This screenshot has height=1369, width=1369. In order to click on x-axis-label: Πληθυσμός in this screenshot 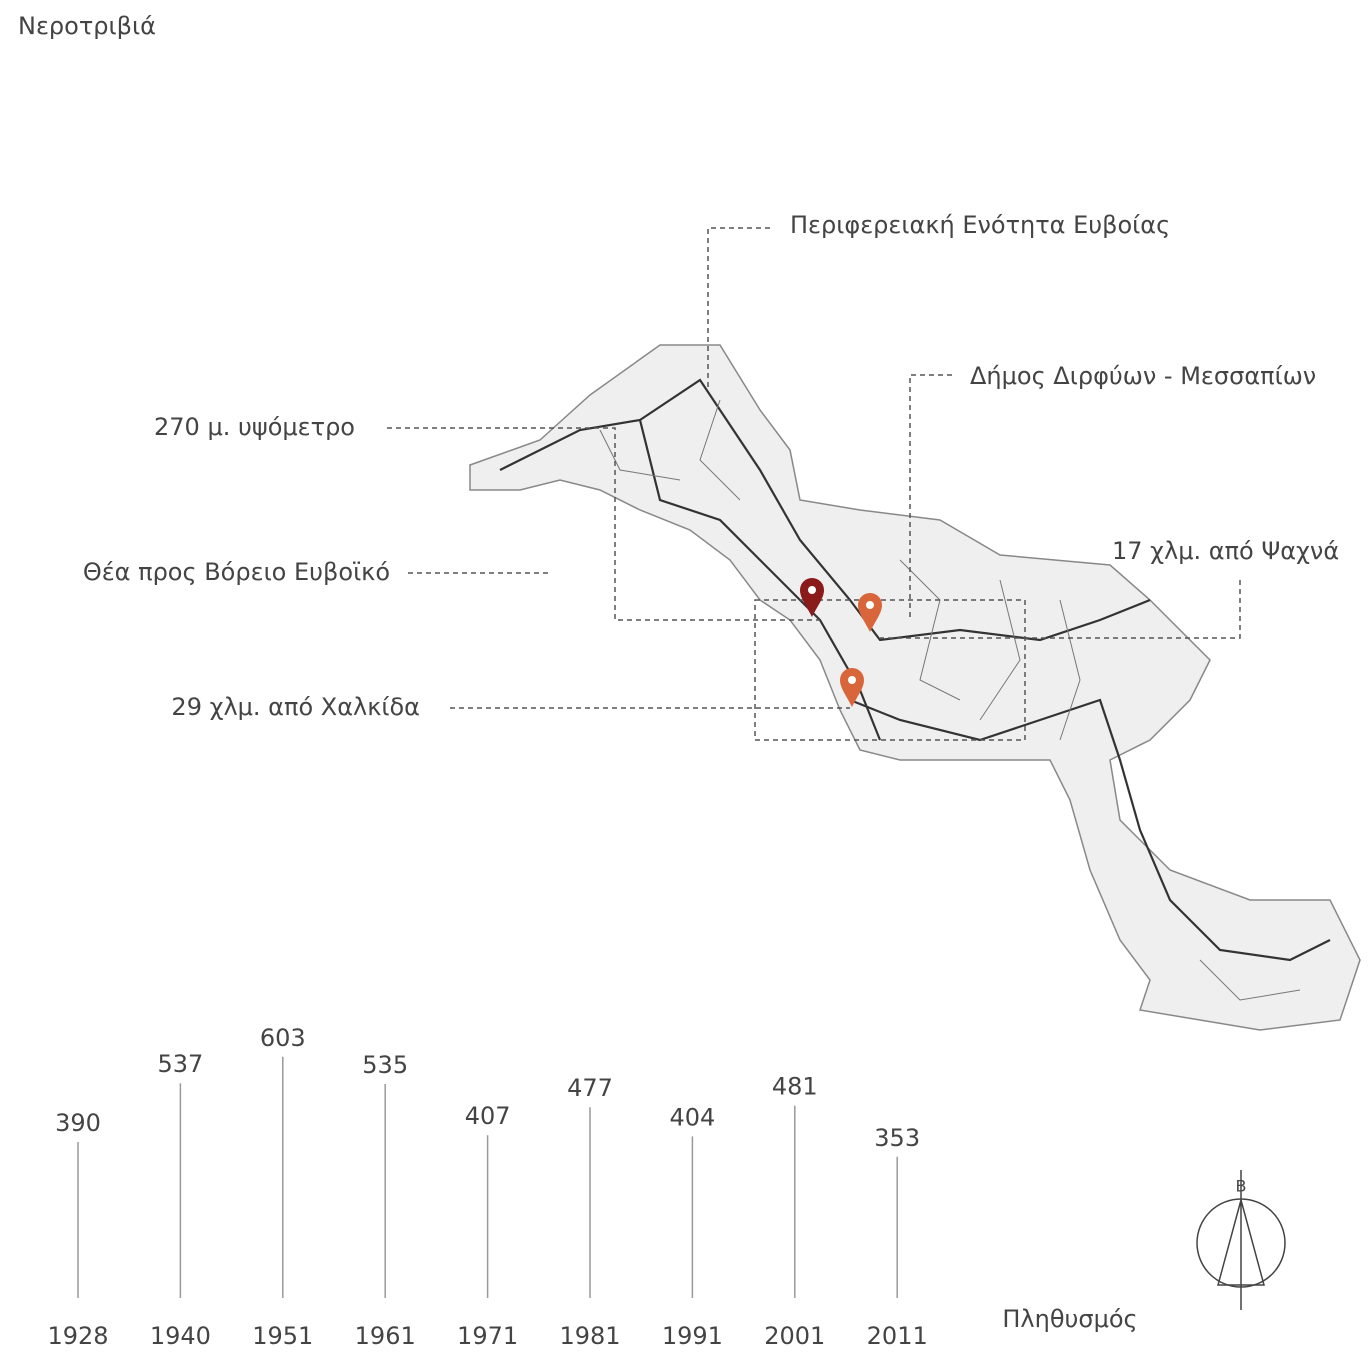, I will do `click(1069, 1319)`.